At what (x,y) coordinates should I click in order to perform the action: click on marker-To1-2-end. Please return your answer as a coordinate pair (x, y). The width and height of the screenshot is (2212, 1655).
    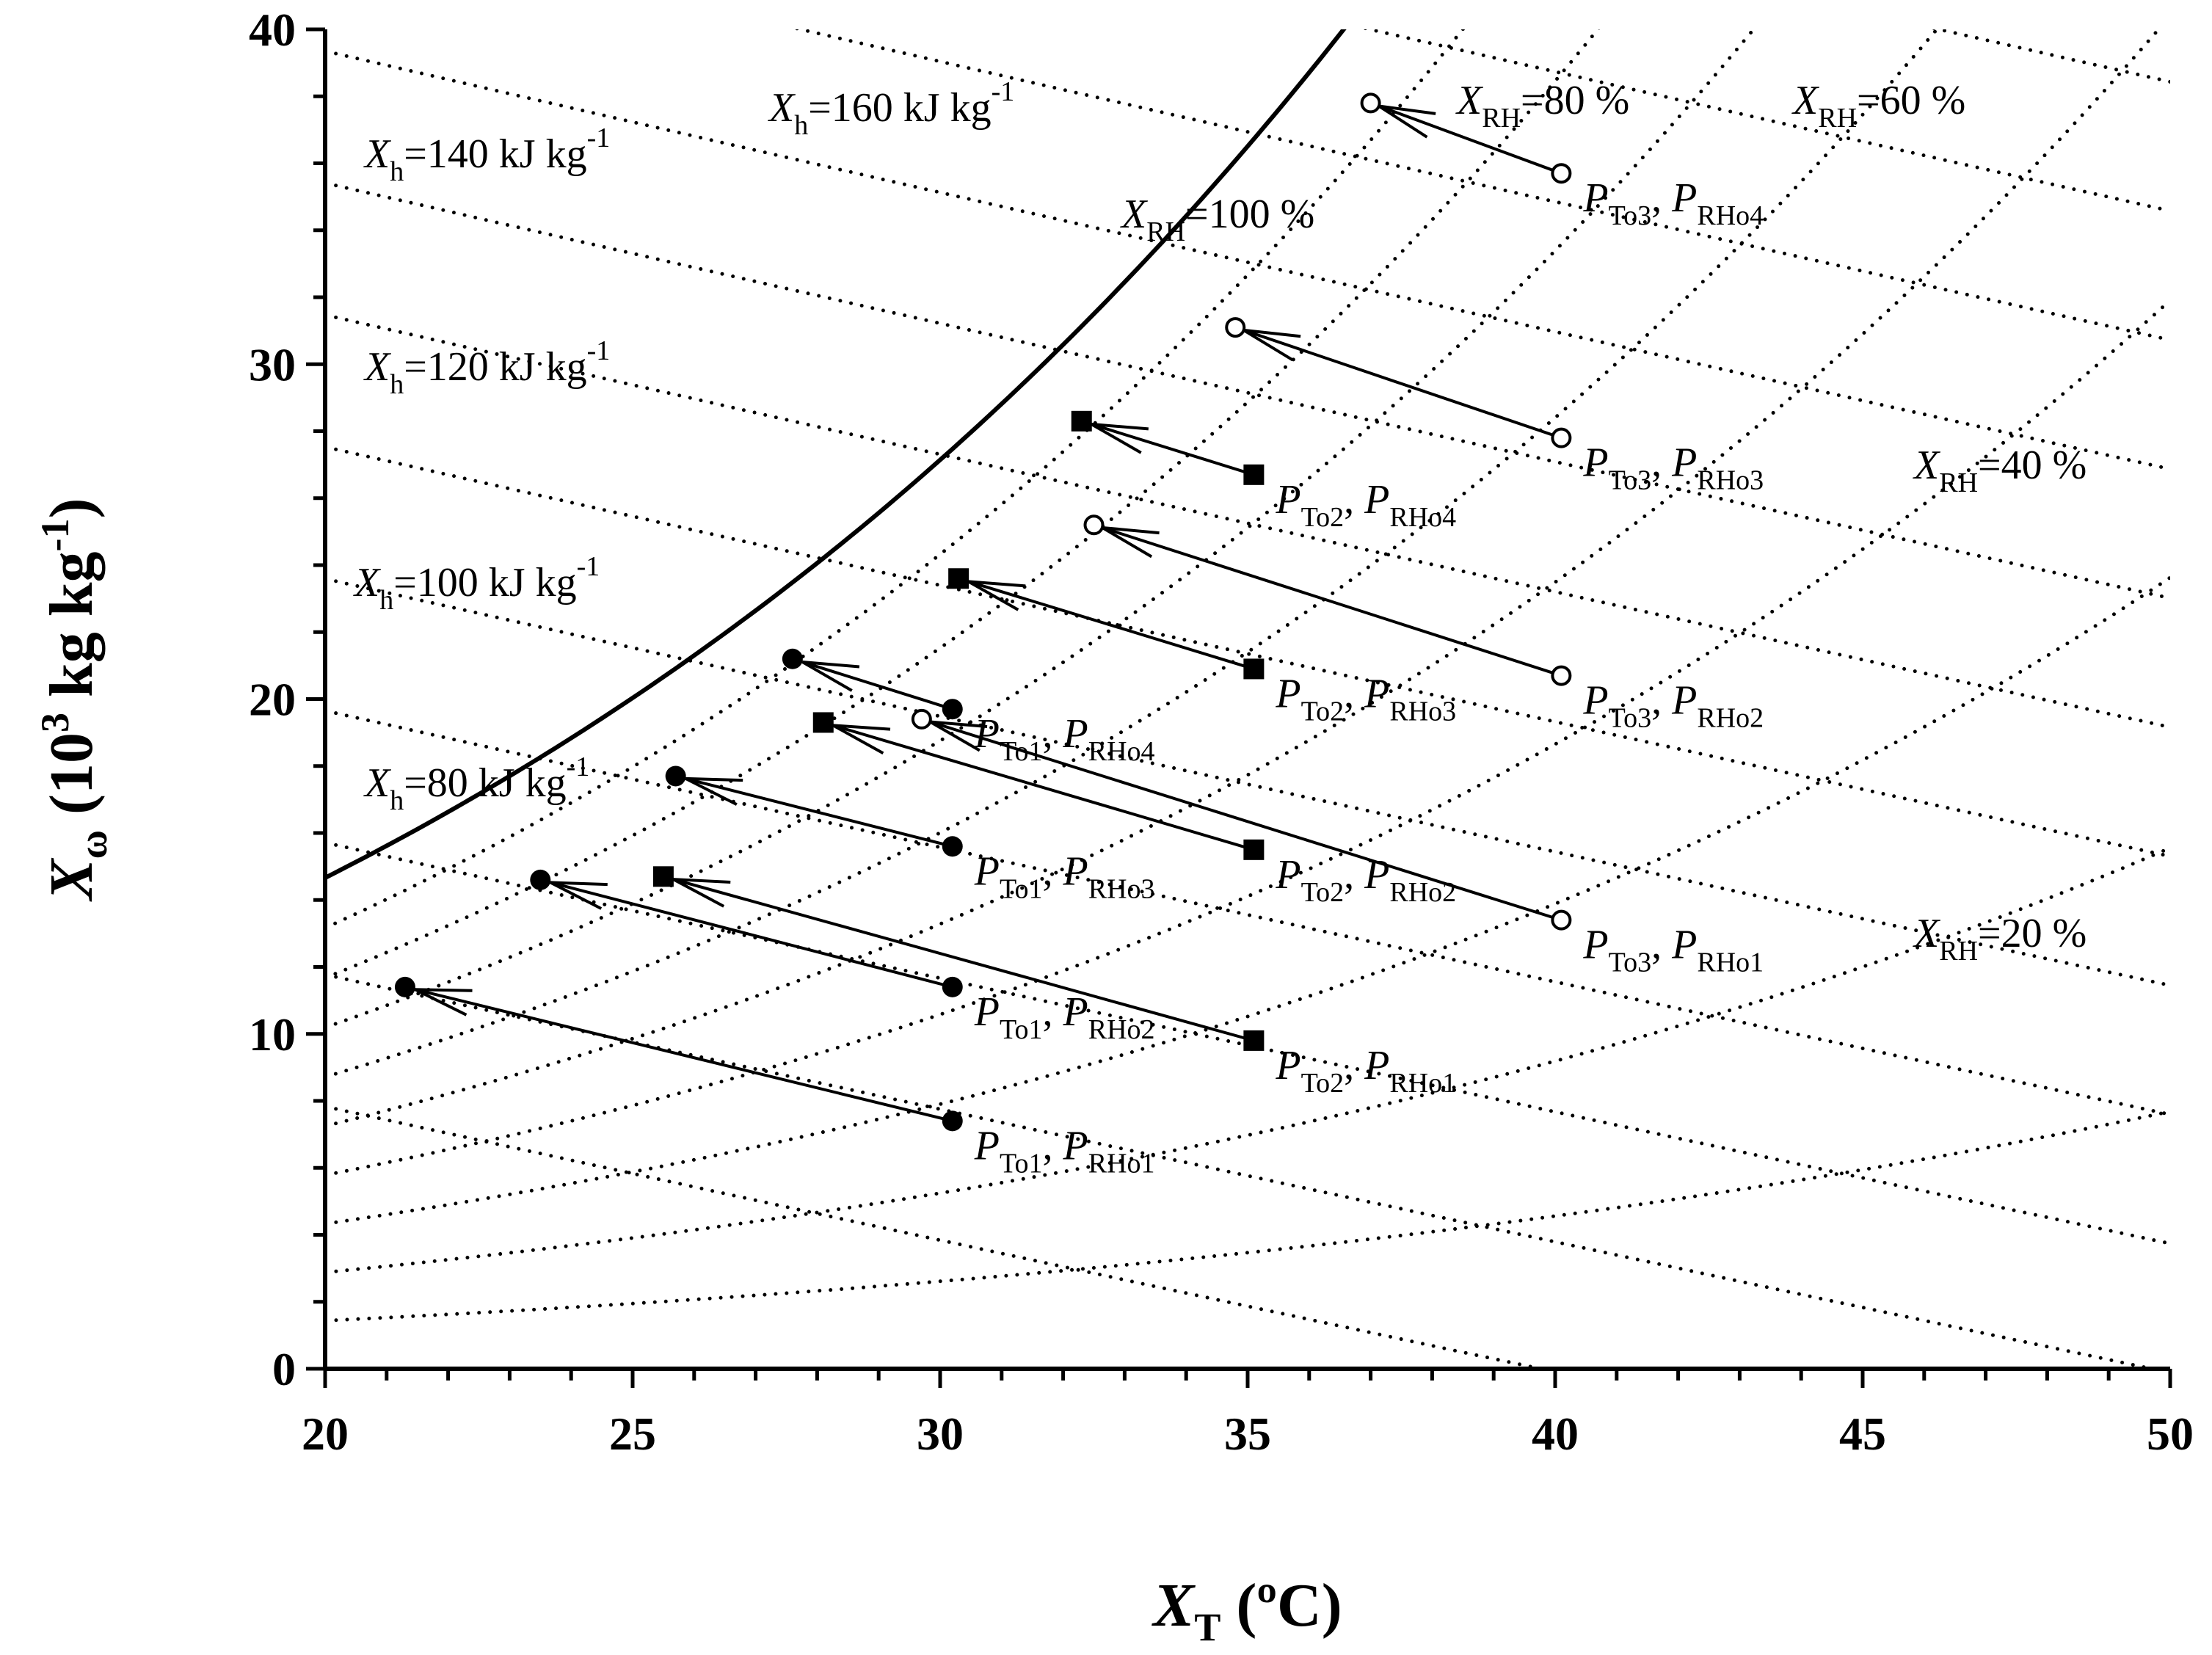
    Looking at the image, I should click on (540, 879).